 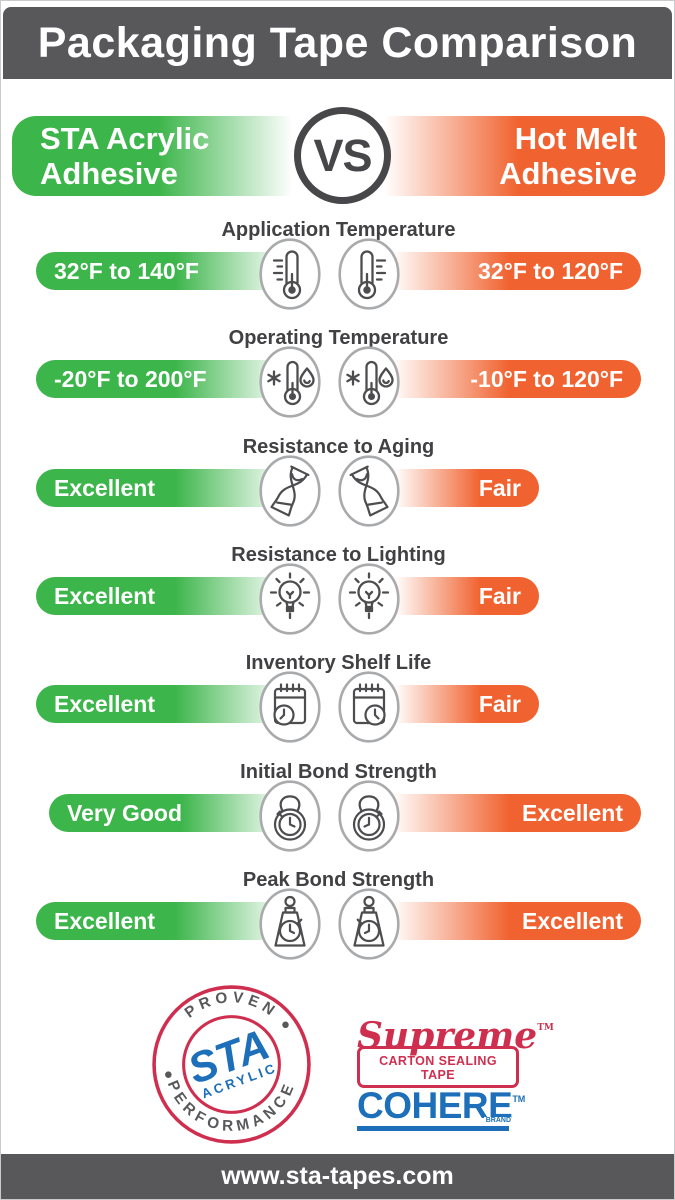 I want to click on cohere-logo: COHERETM BRAND, so click(x=441, y=1106).